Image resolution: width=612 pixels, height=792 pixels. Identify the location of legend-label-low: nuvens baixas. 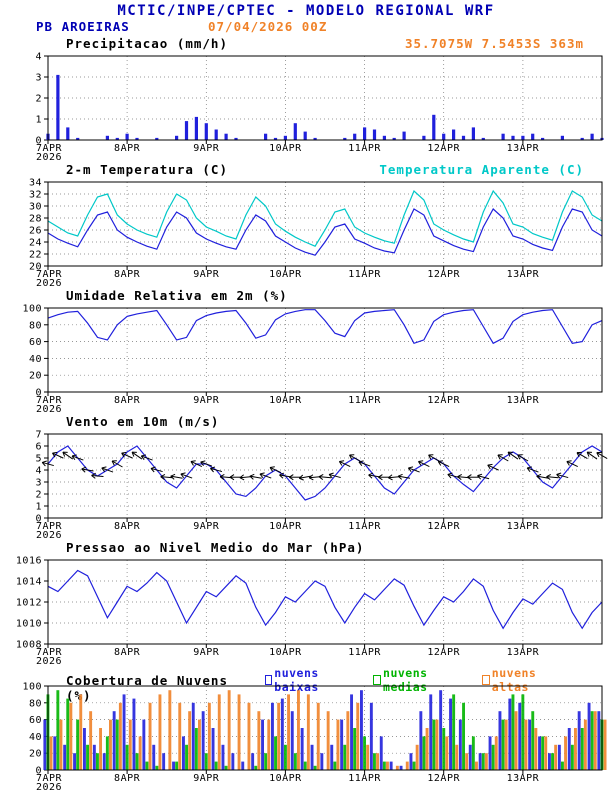
(296, 680).